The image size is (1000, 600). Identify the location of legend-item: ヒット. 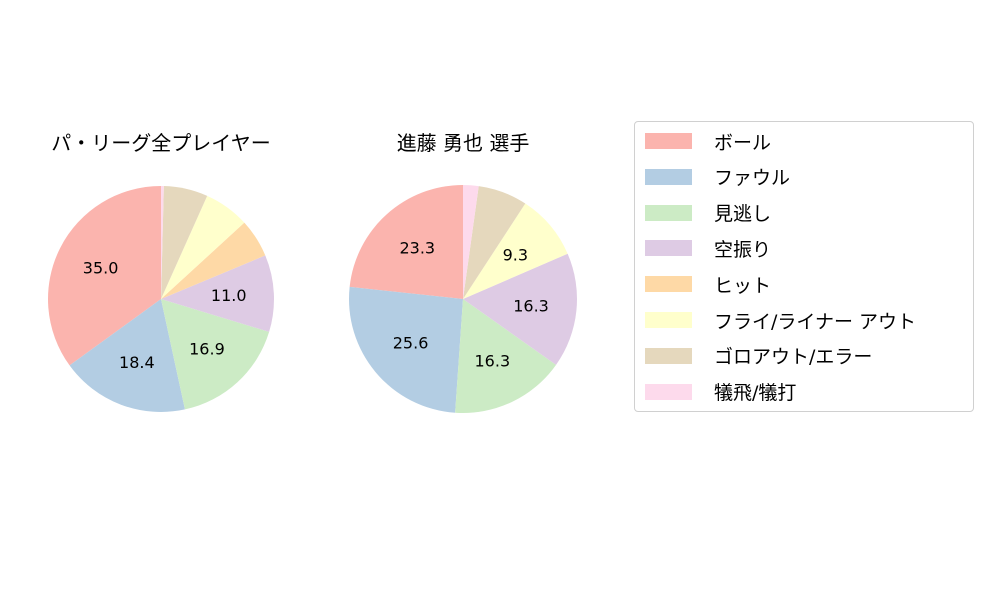
(708, 284).